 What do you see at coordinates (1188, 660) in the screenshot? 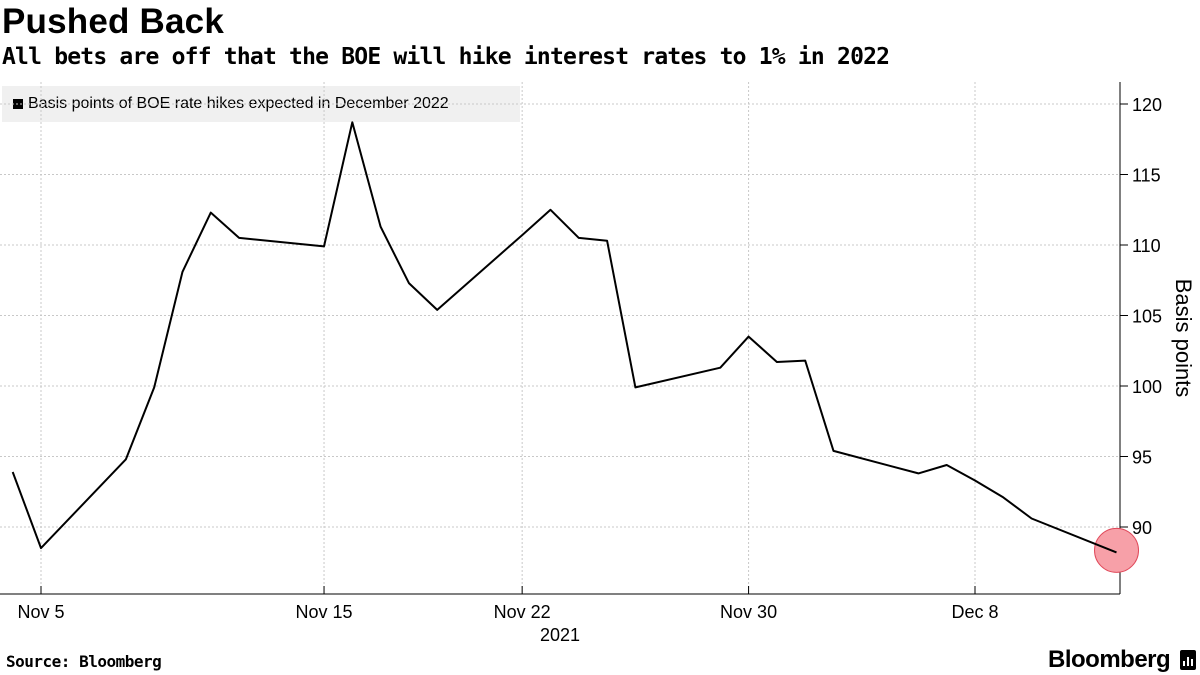
I see `bloomberg-terminal-icon` at bounding box center [1188, 660].